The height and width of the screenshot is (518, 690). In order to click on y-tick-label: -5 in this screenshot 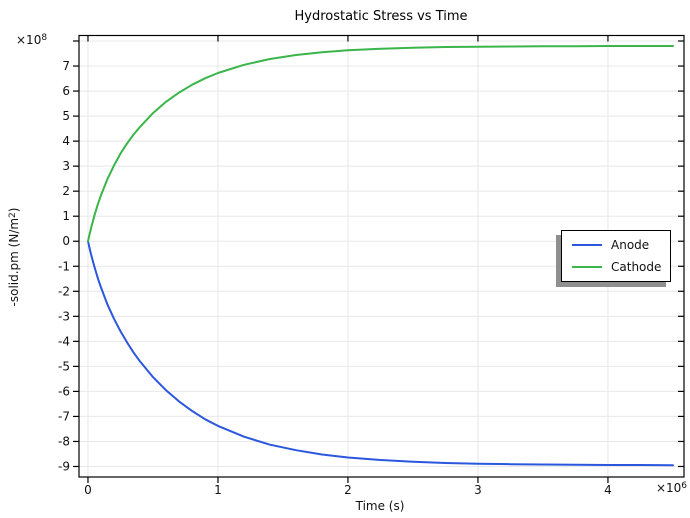, I will do `click(64, 366)`.